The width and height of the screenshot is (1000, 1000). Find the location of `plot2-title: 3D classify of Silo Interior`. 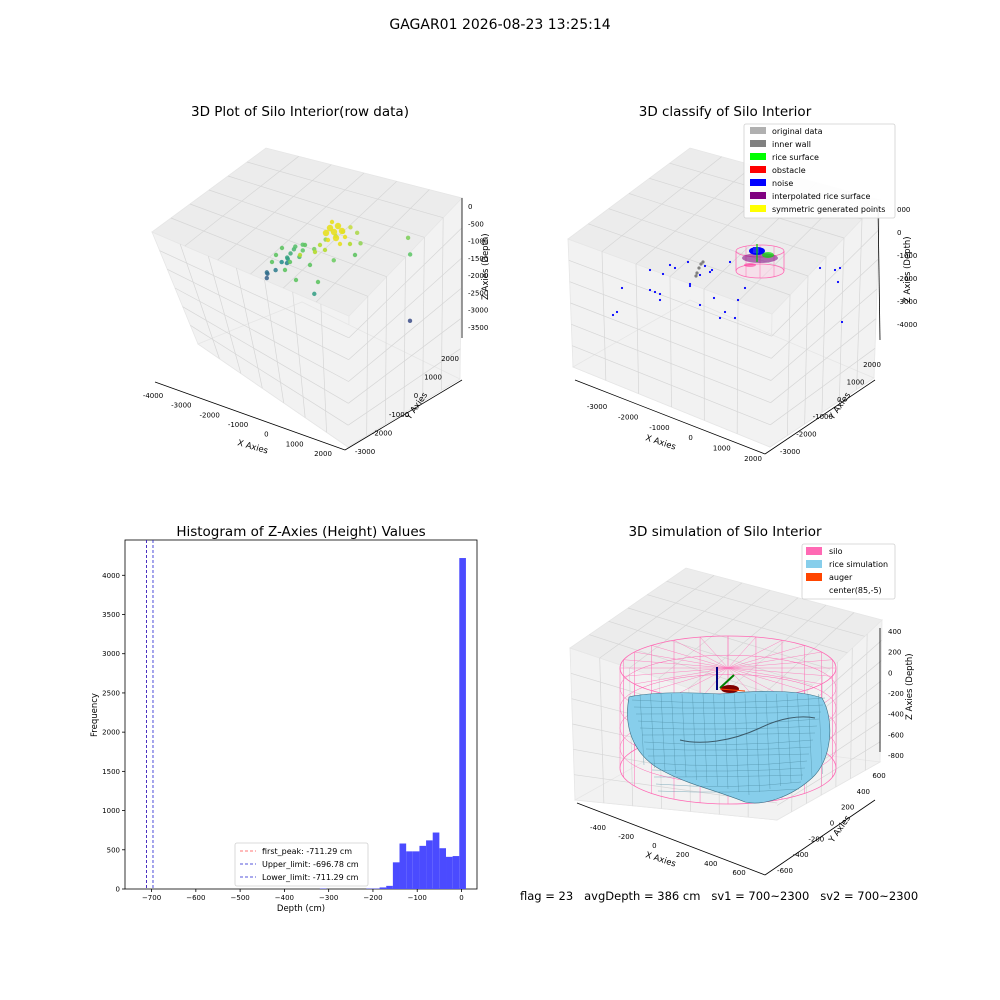

plot2-title: 3D classify of Silo Interior is located at coordinates (725, 112).